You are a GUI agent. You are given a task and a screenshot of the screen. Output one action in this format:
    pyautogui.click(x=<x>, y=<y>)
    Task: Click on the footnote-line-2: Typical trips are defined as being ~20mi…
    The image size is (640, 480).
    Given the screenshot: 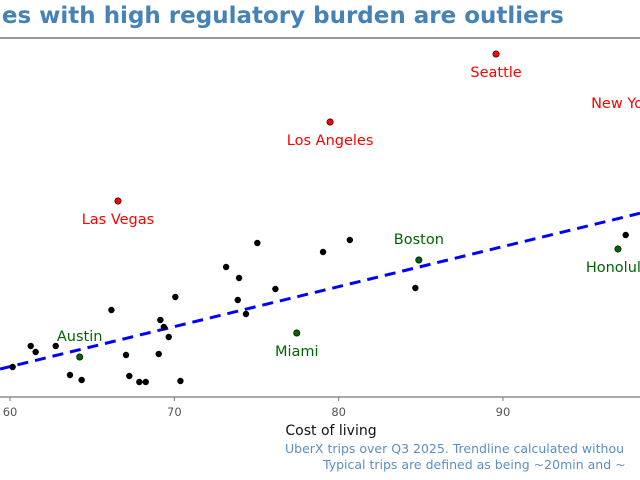 What is the action you would take?
    pyautogui.click(x=474, y=464)
    